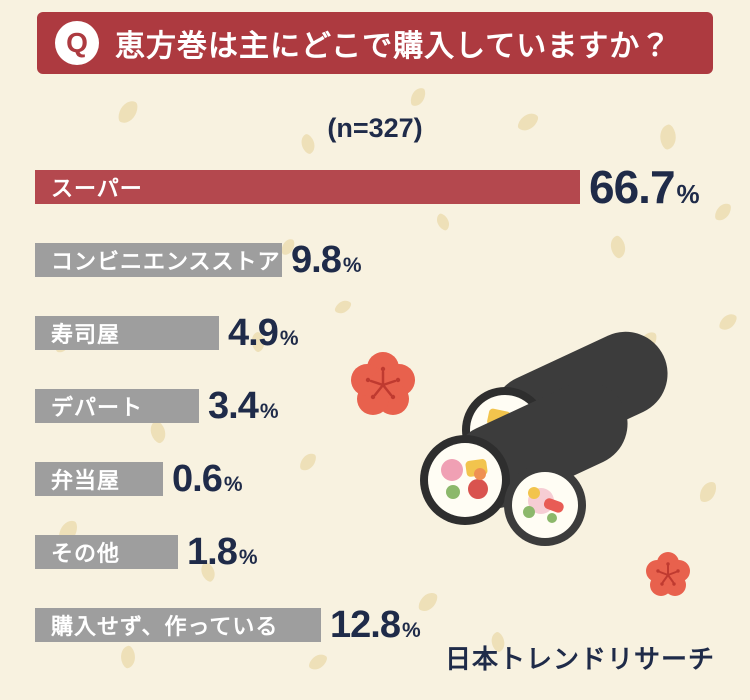 This screenshot has height=700, width=750. What do you see at coordinates (207, 479) in the screenshot?
I see `bar-value: 0.6%` at bounding box center [207, 479].